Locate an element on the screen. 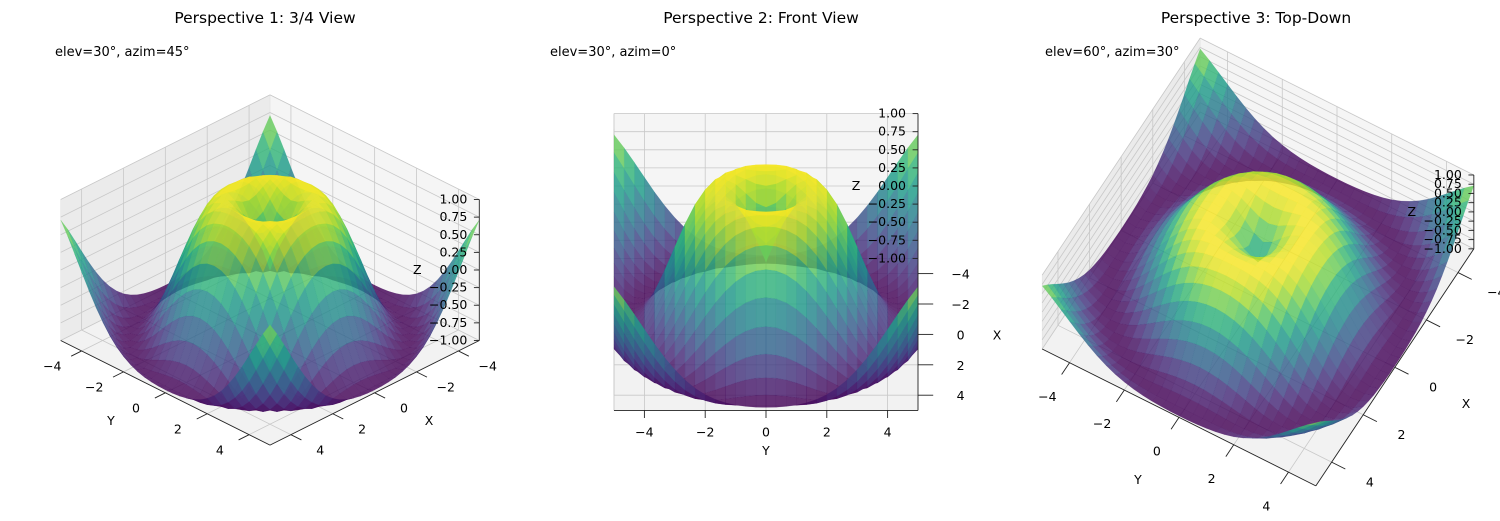 The width and height of the screenshot is (1500, 521). view-annotation: elev=60°, azim=30° is located at coordinates (1112, 52).